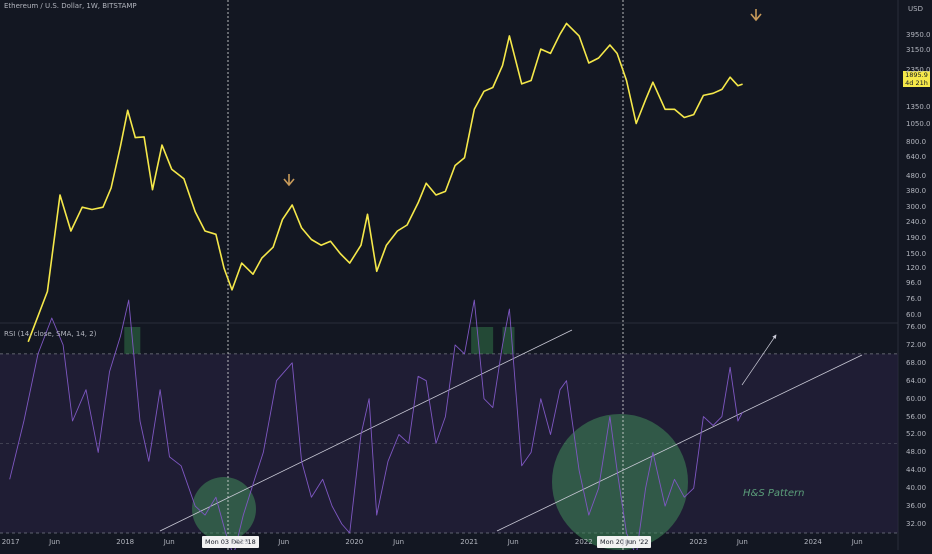 This screenshot has width=932, height=554. What do you see at coordinates (918, 106) in the screenshot?
I see `price-tick-label: 1350.0` at bounding box center [918, 106].